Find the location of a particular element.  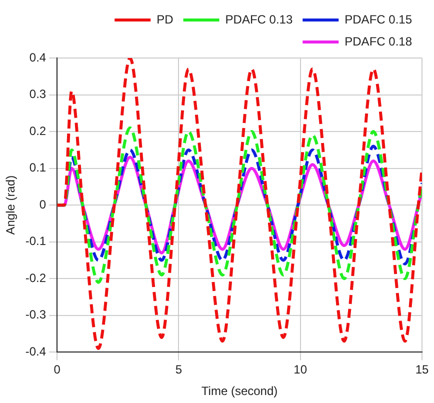

x-tick-label: 10 is located at coordinates (301, 369).